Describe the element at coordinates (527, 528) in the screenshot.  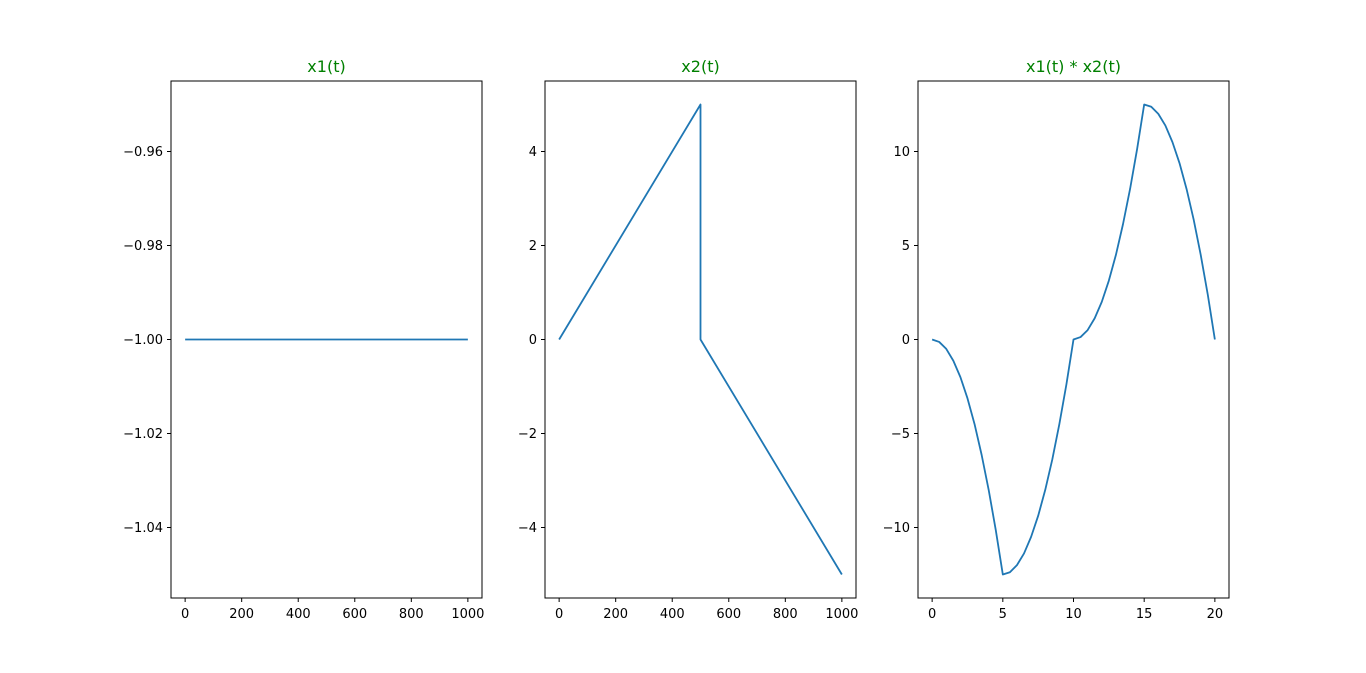
I see `panel-x2-ytick-label-4: −4` at that location.